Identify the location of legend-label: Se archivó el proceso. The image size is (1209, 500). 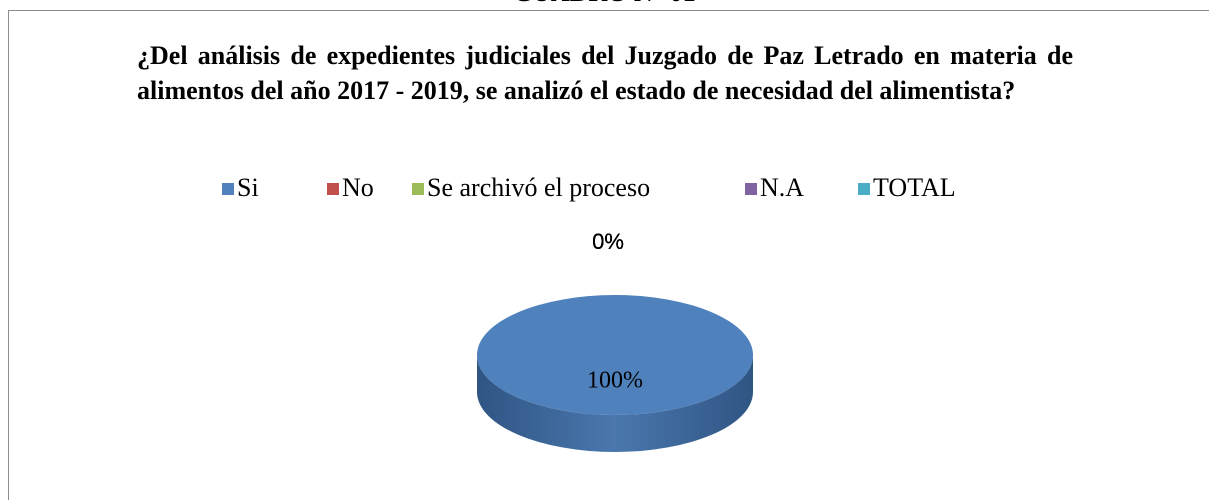
(538, 187).